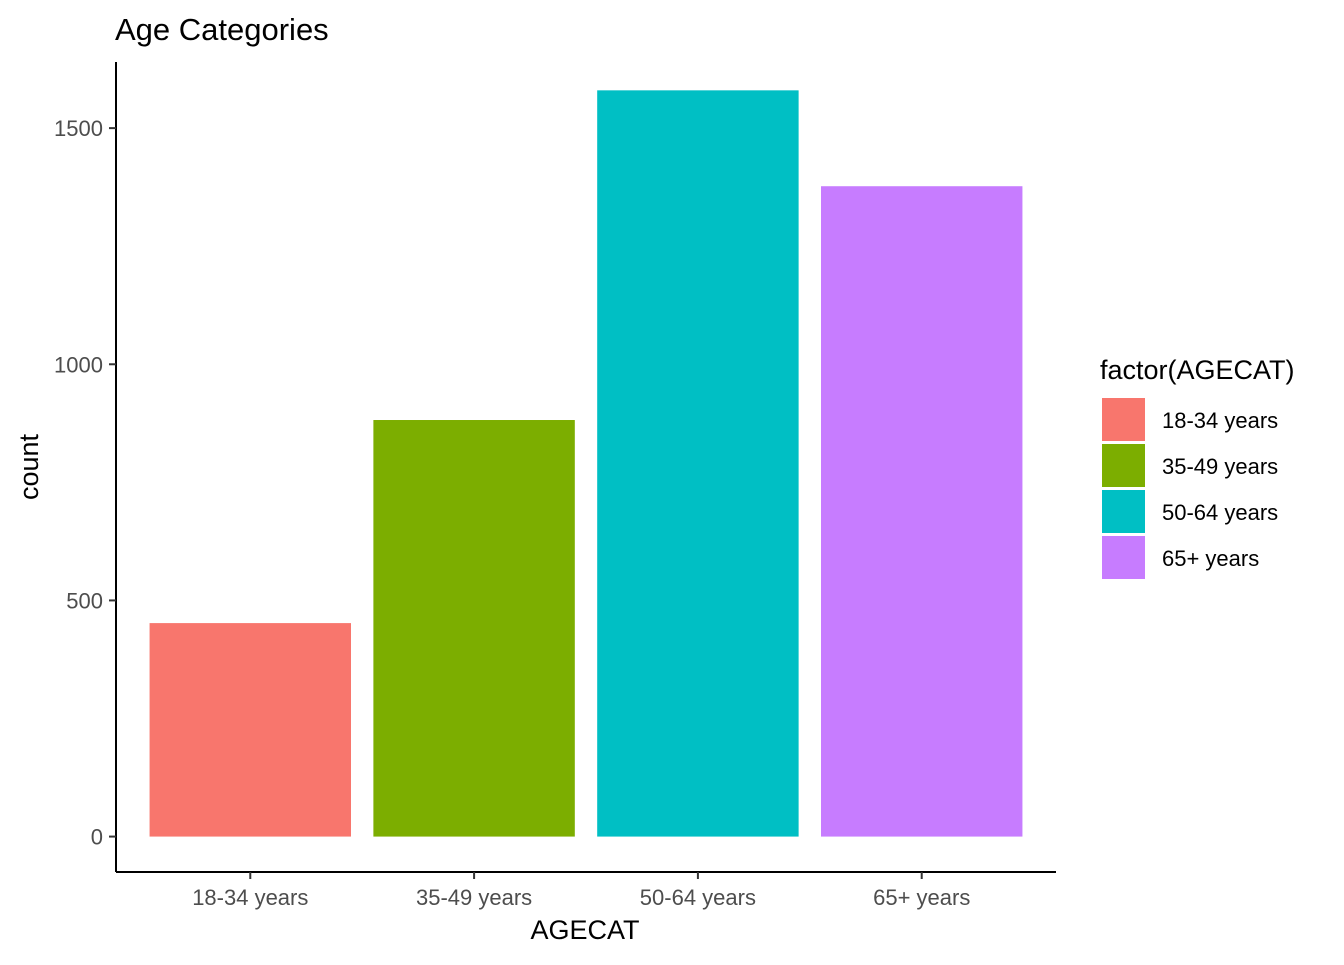  Describe the element at coordinates (250, 897) in the screenshot. I see `x-tick-label: 18-34 years` at that location.